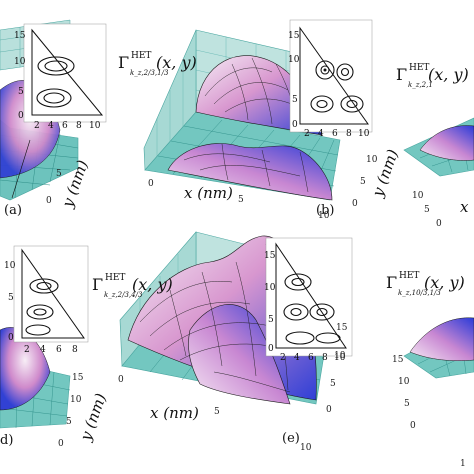 This screenshot has height=474, width=474. Describe the element at coordinates (6, 440) in the screenshot. I see `panel-d-tag: d)` at that location.